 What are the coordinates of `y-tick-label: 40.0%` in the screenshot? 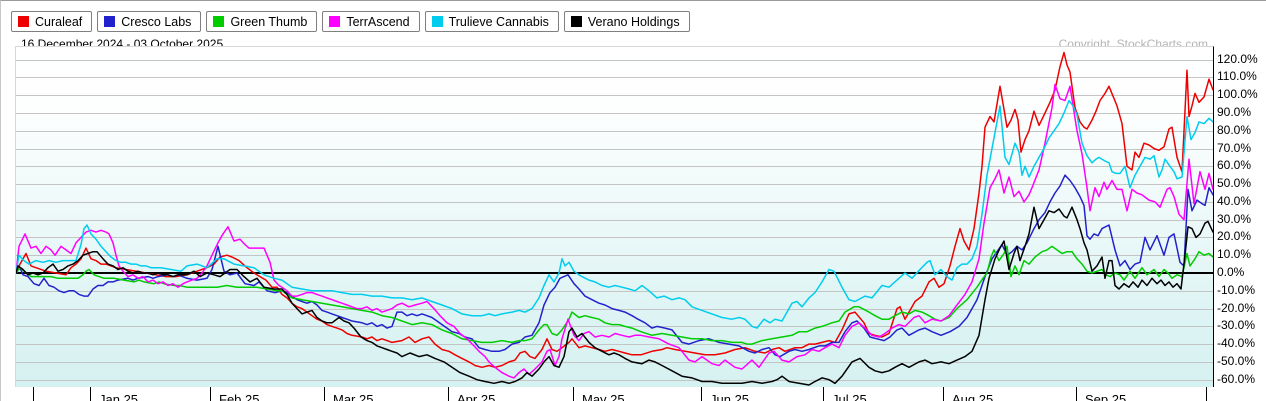 It's located at (1234, 200).